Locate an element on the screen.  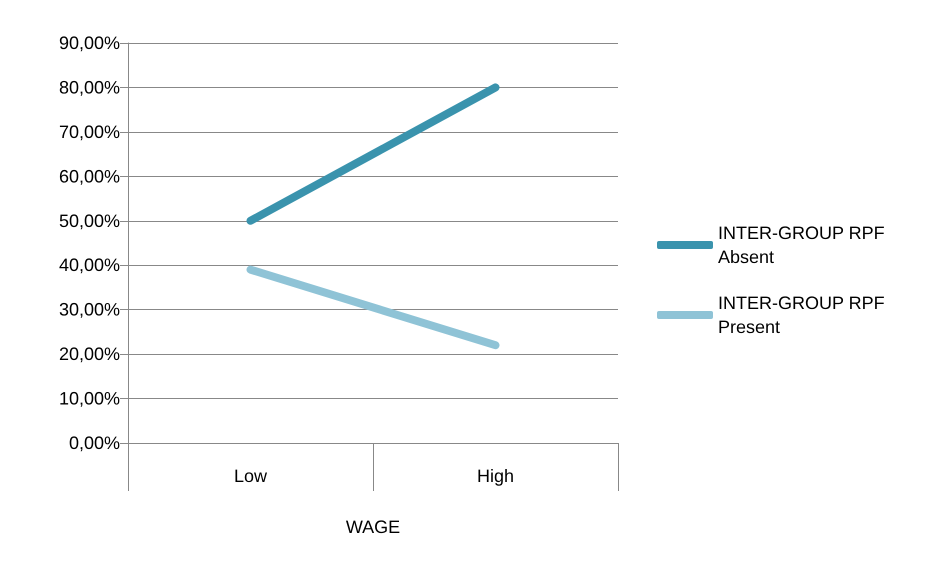
legend-label: INTER-GROUP RPF Absent is located at coordinates (804, 245).